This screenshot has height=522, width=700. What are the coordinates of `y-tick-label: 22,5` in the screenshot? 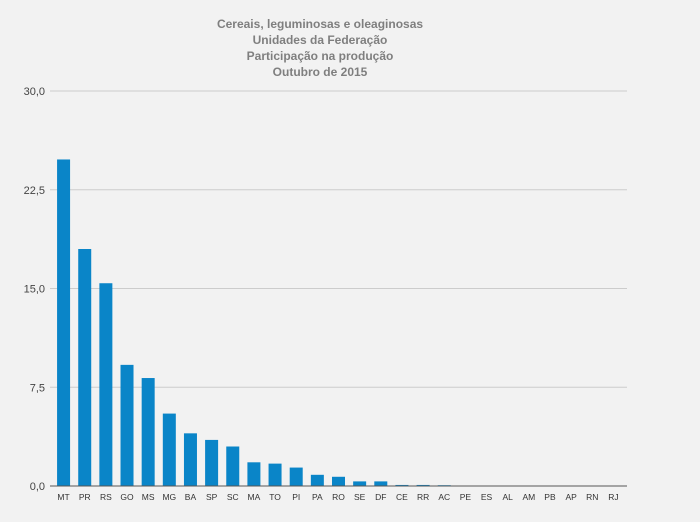 It's located at (34, 191).